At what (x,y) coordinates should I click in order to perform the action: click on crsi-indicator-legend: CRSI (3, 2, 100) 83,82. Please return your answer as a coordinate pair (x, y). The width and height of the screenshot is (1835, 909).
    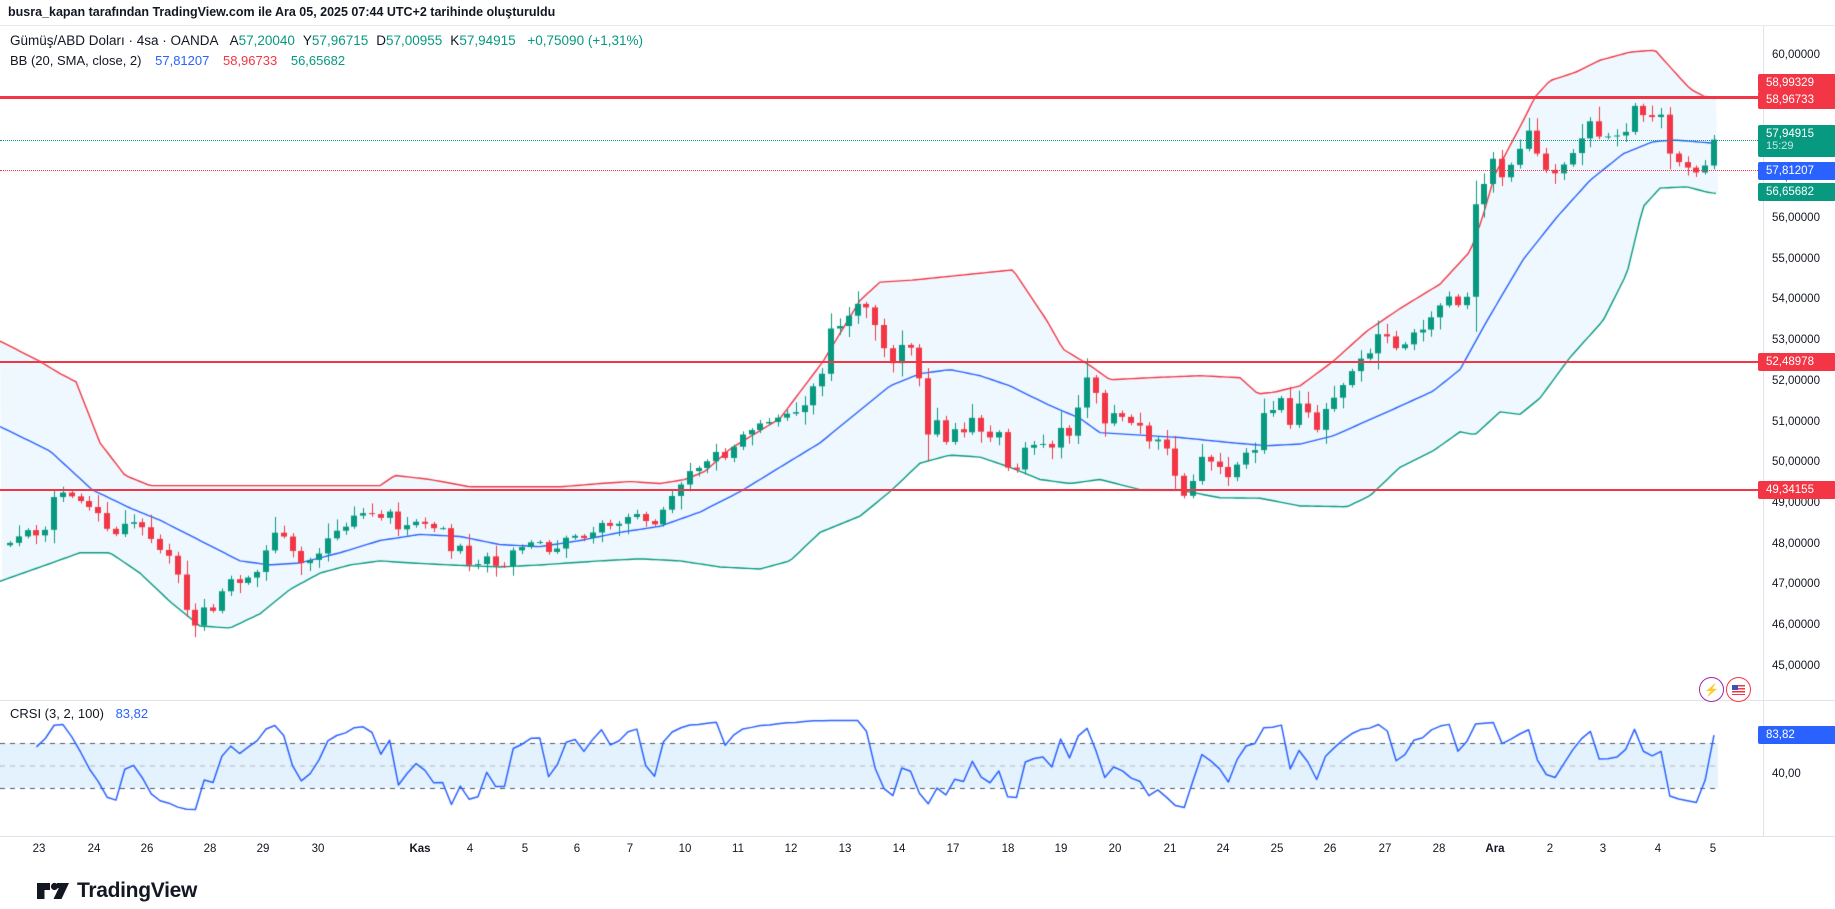
    Looking at the image, I should click on (79, 713).